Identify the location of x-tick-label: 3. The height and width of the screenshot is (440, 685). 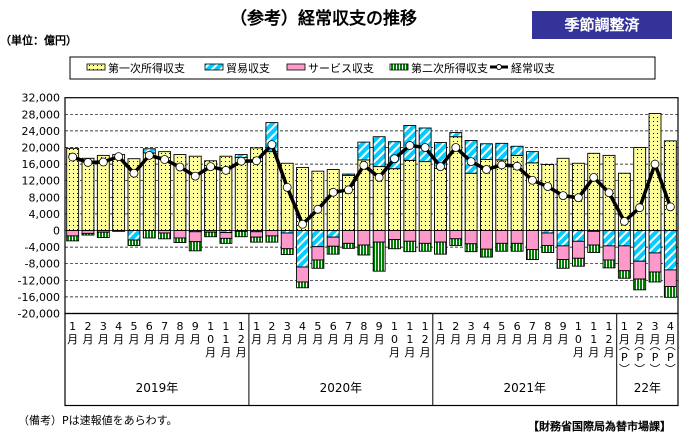
(471, 326).